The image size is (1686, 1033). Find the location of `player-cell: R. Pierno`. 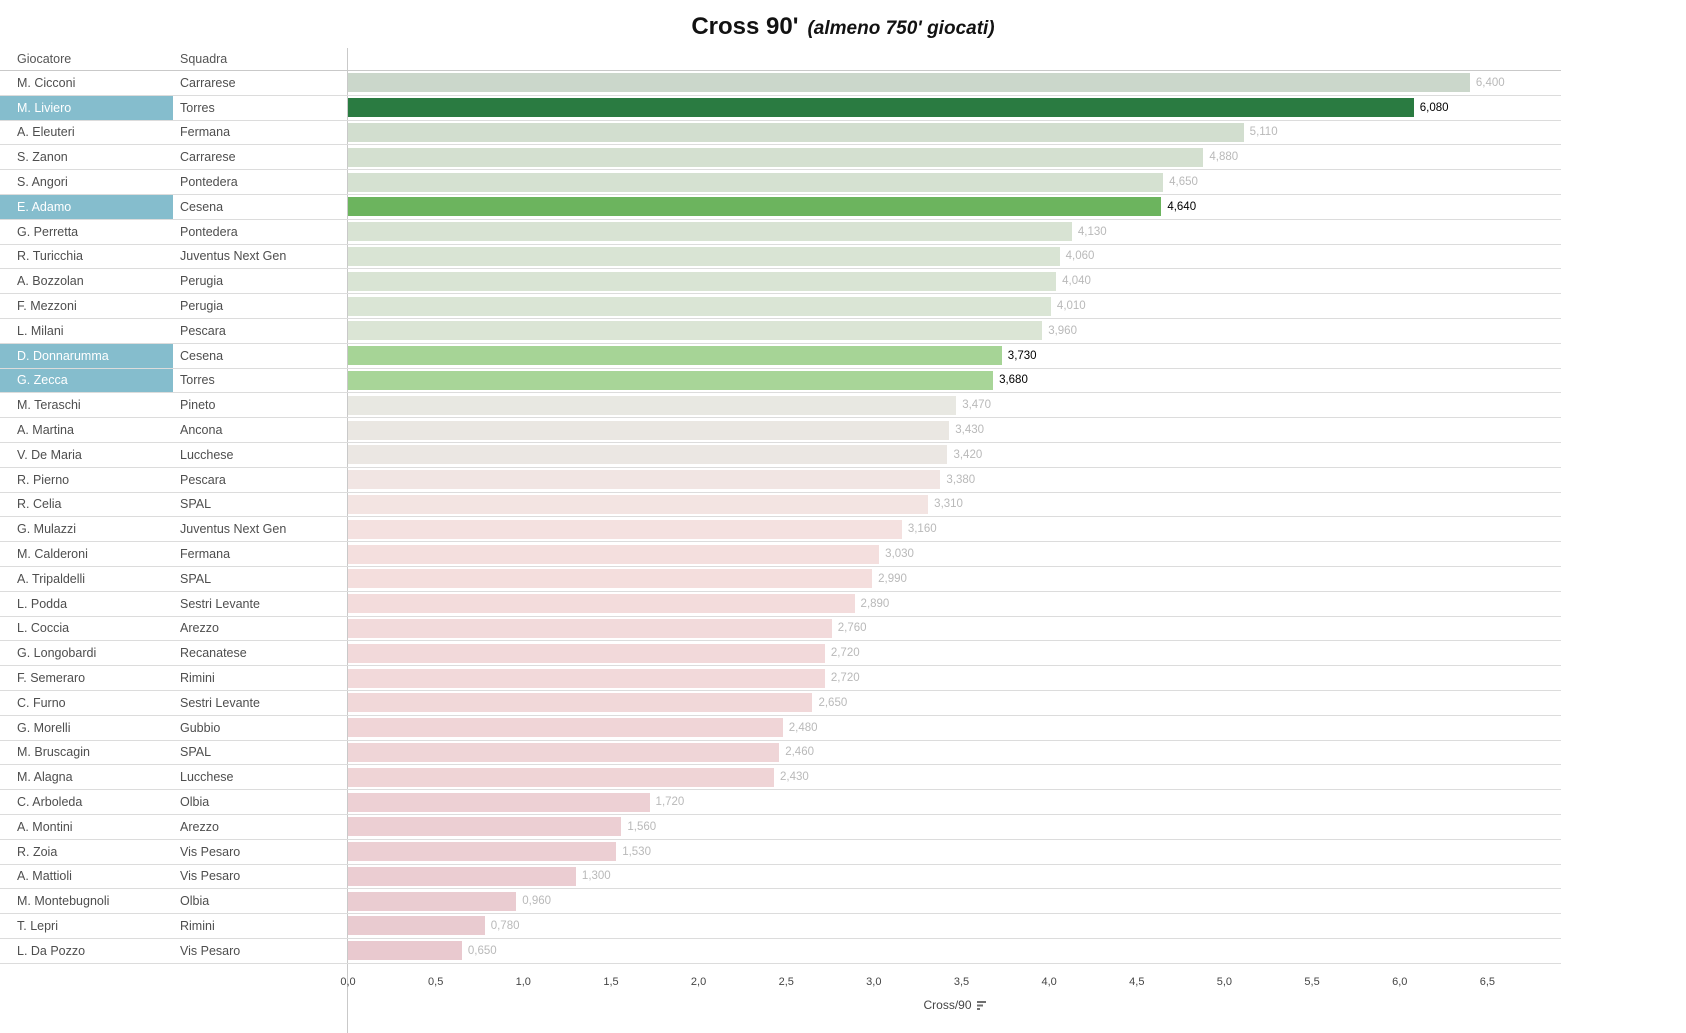

player-cell: R. Pierno is located at coordinates (43, 479).